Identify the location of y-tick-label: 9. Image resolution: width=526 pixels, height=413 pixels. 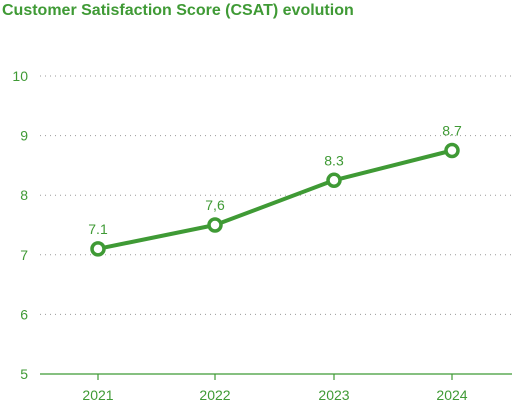
(24, 136).